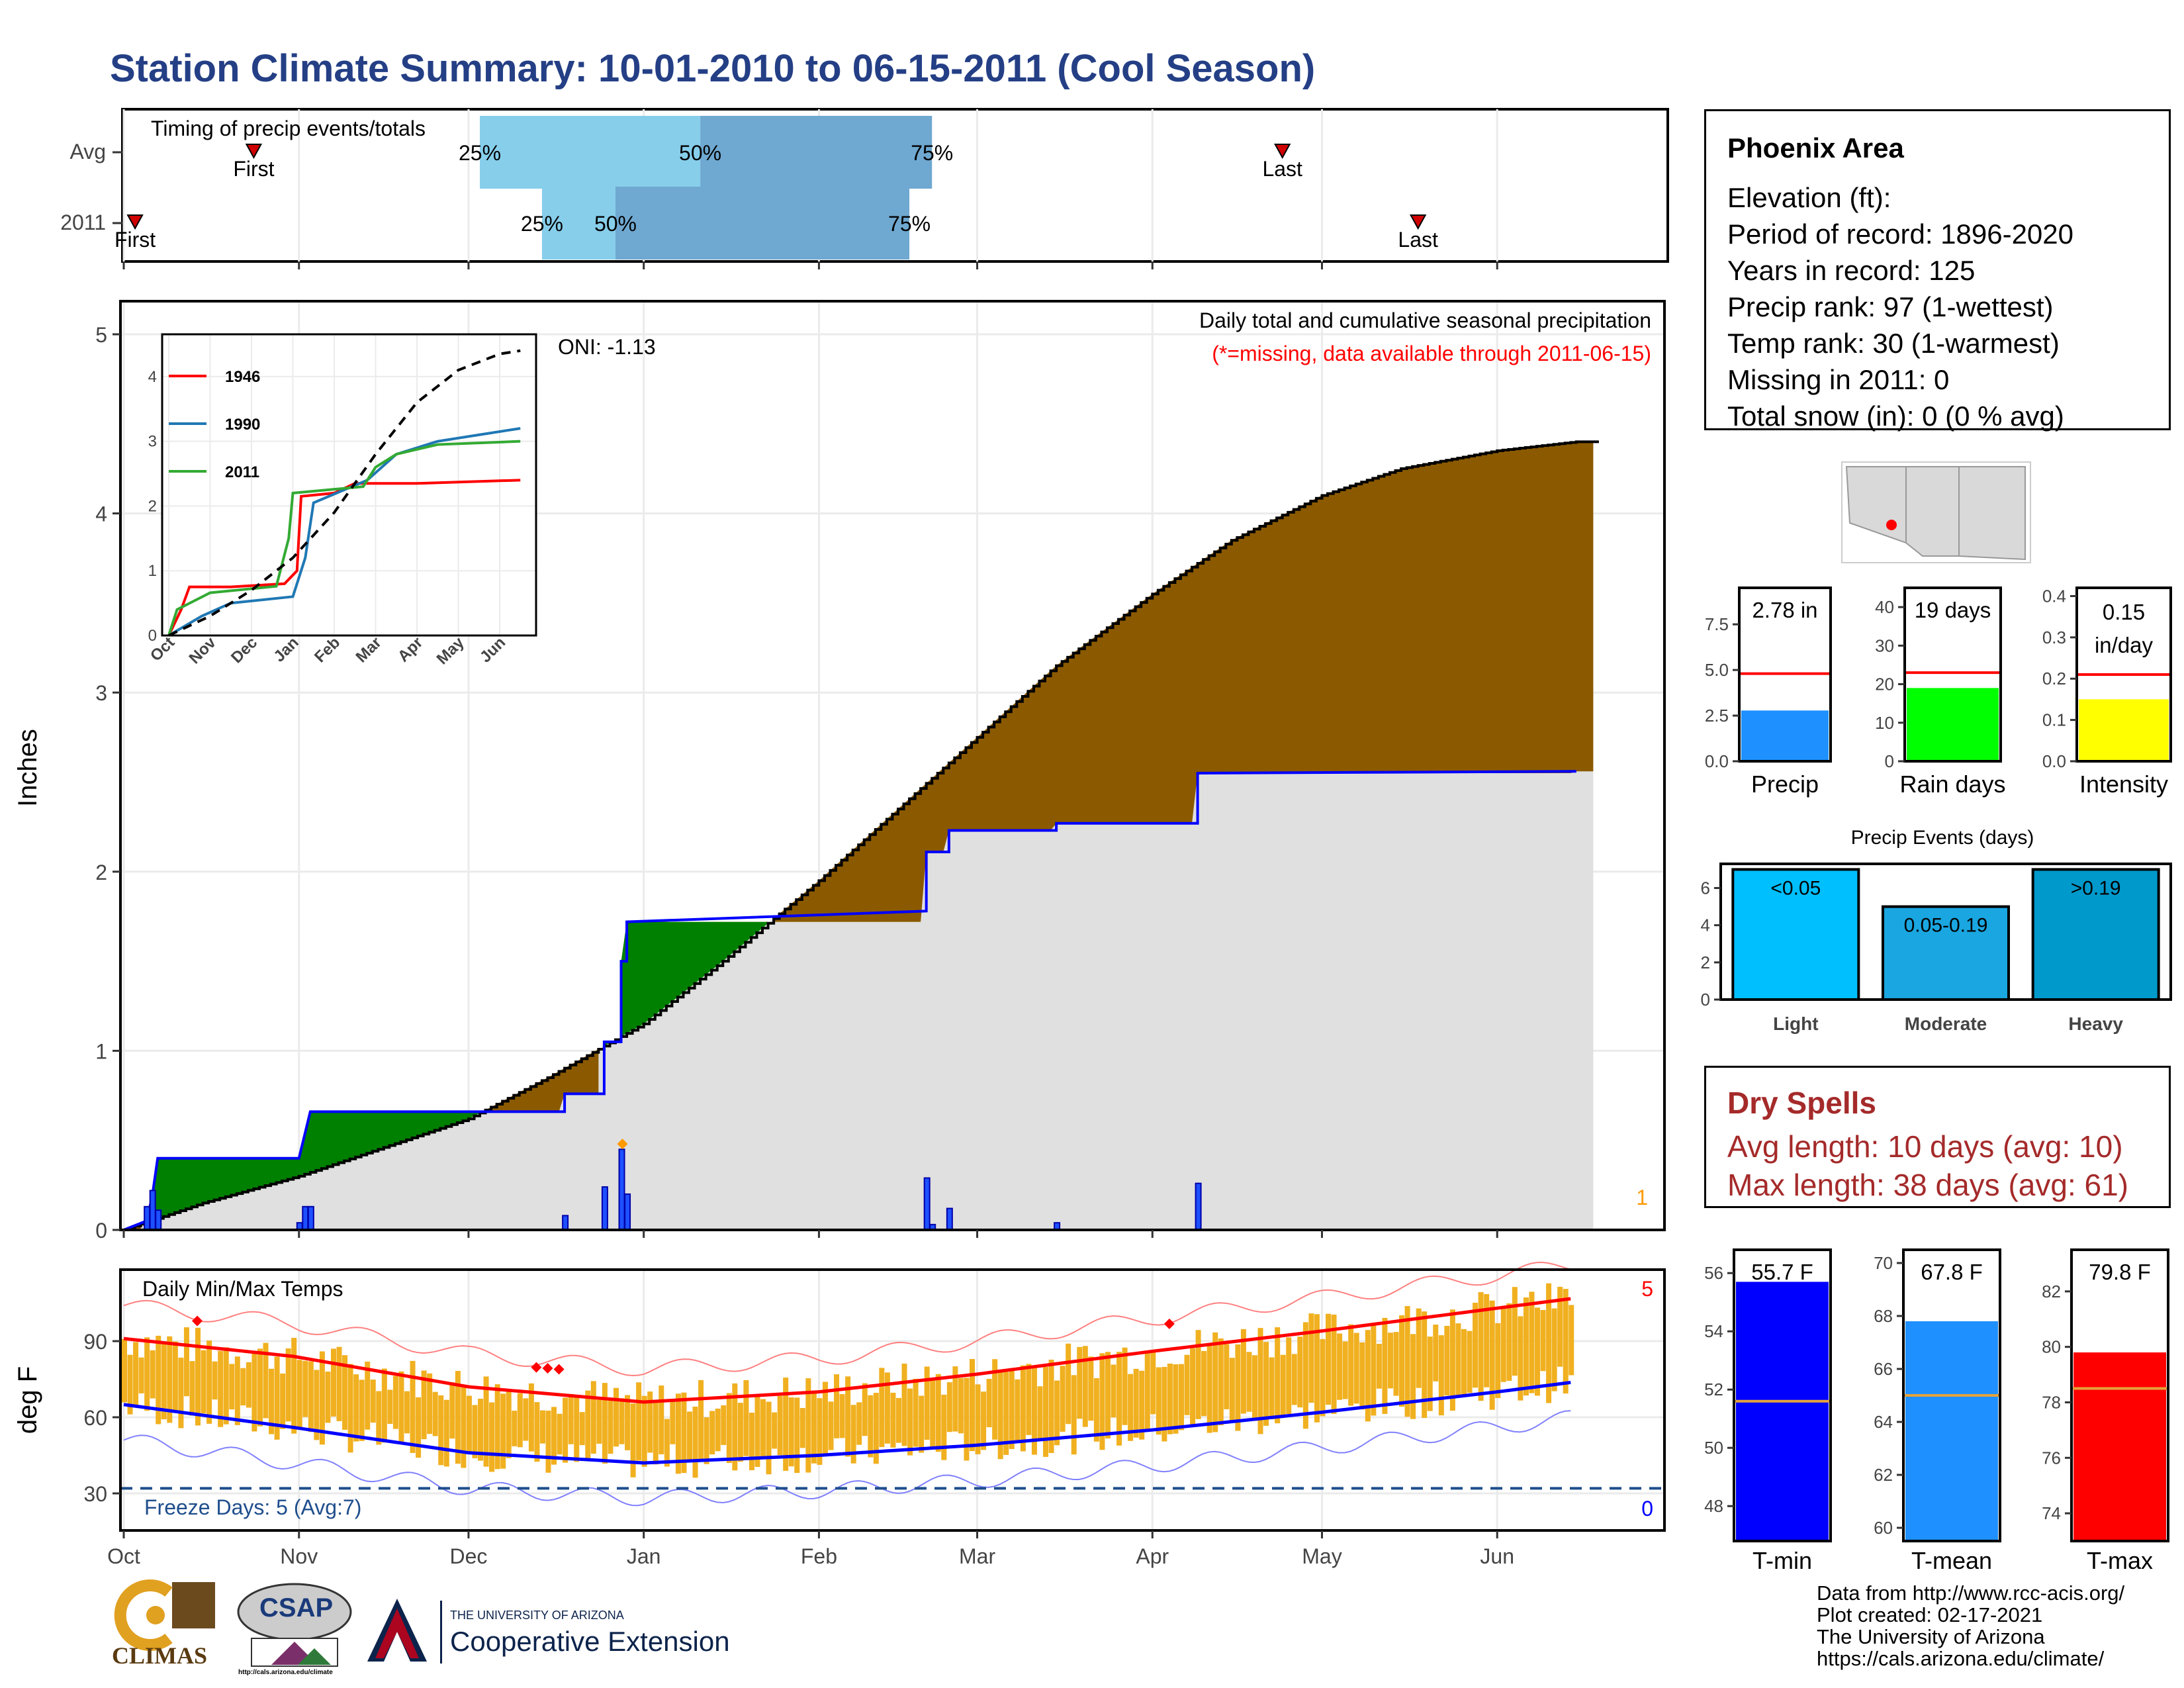 This screenshot has width=2184, height=1688. What do you see at coordinates (1809, 197) in the screenshot?
I see `station-elevation: Elevation (ft):` at bounding box center [1809, 197].